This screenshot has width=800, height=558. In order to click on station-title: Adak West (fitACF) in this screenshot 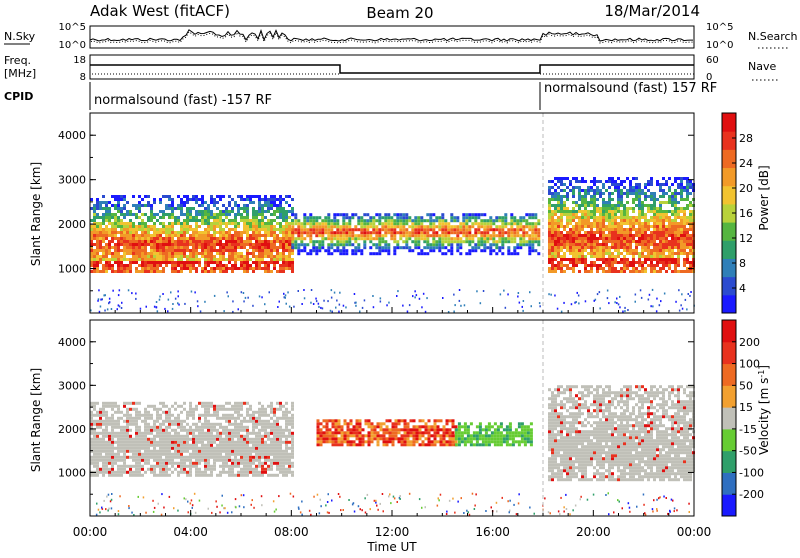, I will do `click(160, 11)`.